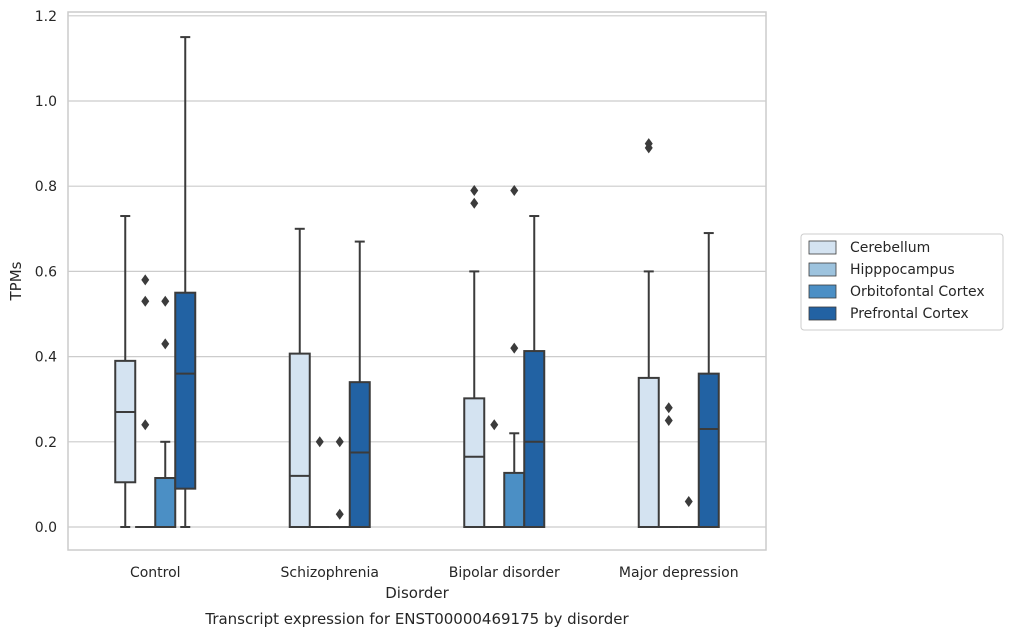 This screenshot has width=1014, height=637. Describe the element at coordinates (504, 573) in the screenshot. I see `x-tick-label: Bipolar disorder` at that location.